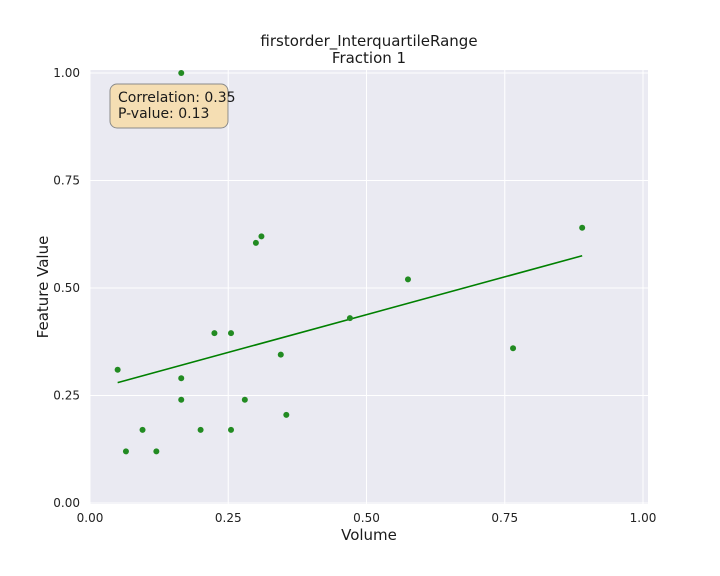 This screenshot has width=720, height=576. What do you see at coordinates (90, 518) in the screenshot?
I see `x-tick-label: 0.00` at bounding box center [90, 518].